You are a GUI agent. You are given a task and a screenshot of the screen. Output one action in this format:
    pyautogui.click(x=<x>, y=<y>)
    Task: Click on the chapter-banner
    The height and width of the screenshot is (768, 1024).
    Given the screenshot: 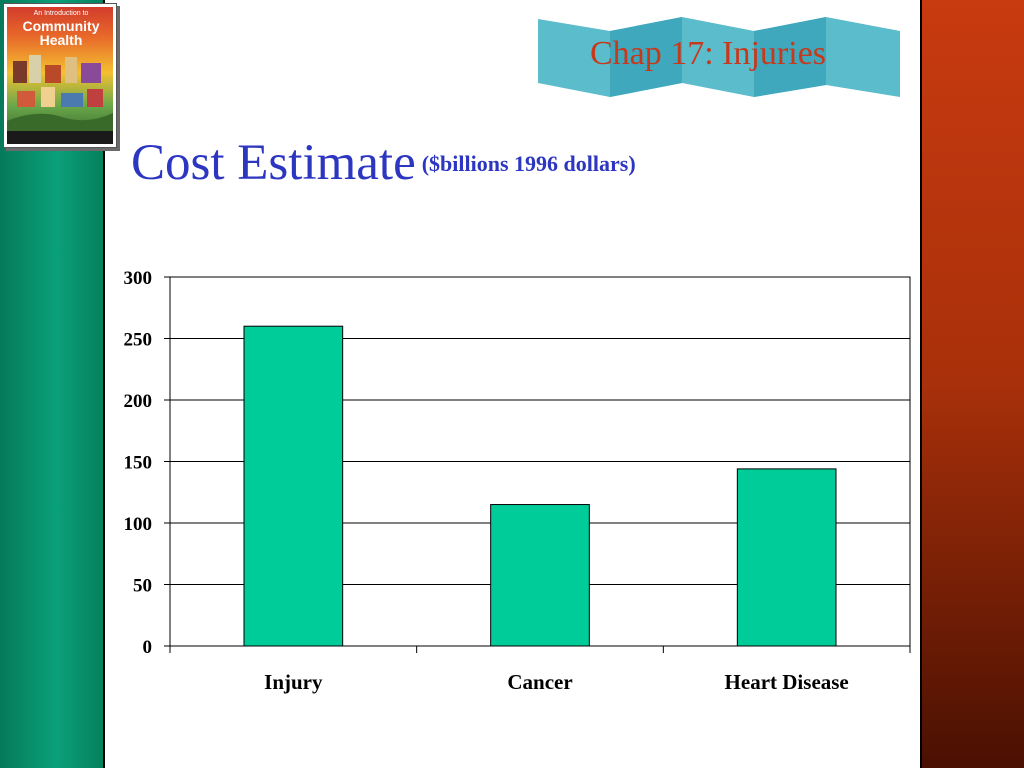 What is the action you would take?
    pyautogui.click(x=719, y=57)
    